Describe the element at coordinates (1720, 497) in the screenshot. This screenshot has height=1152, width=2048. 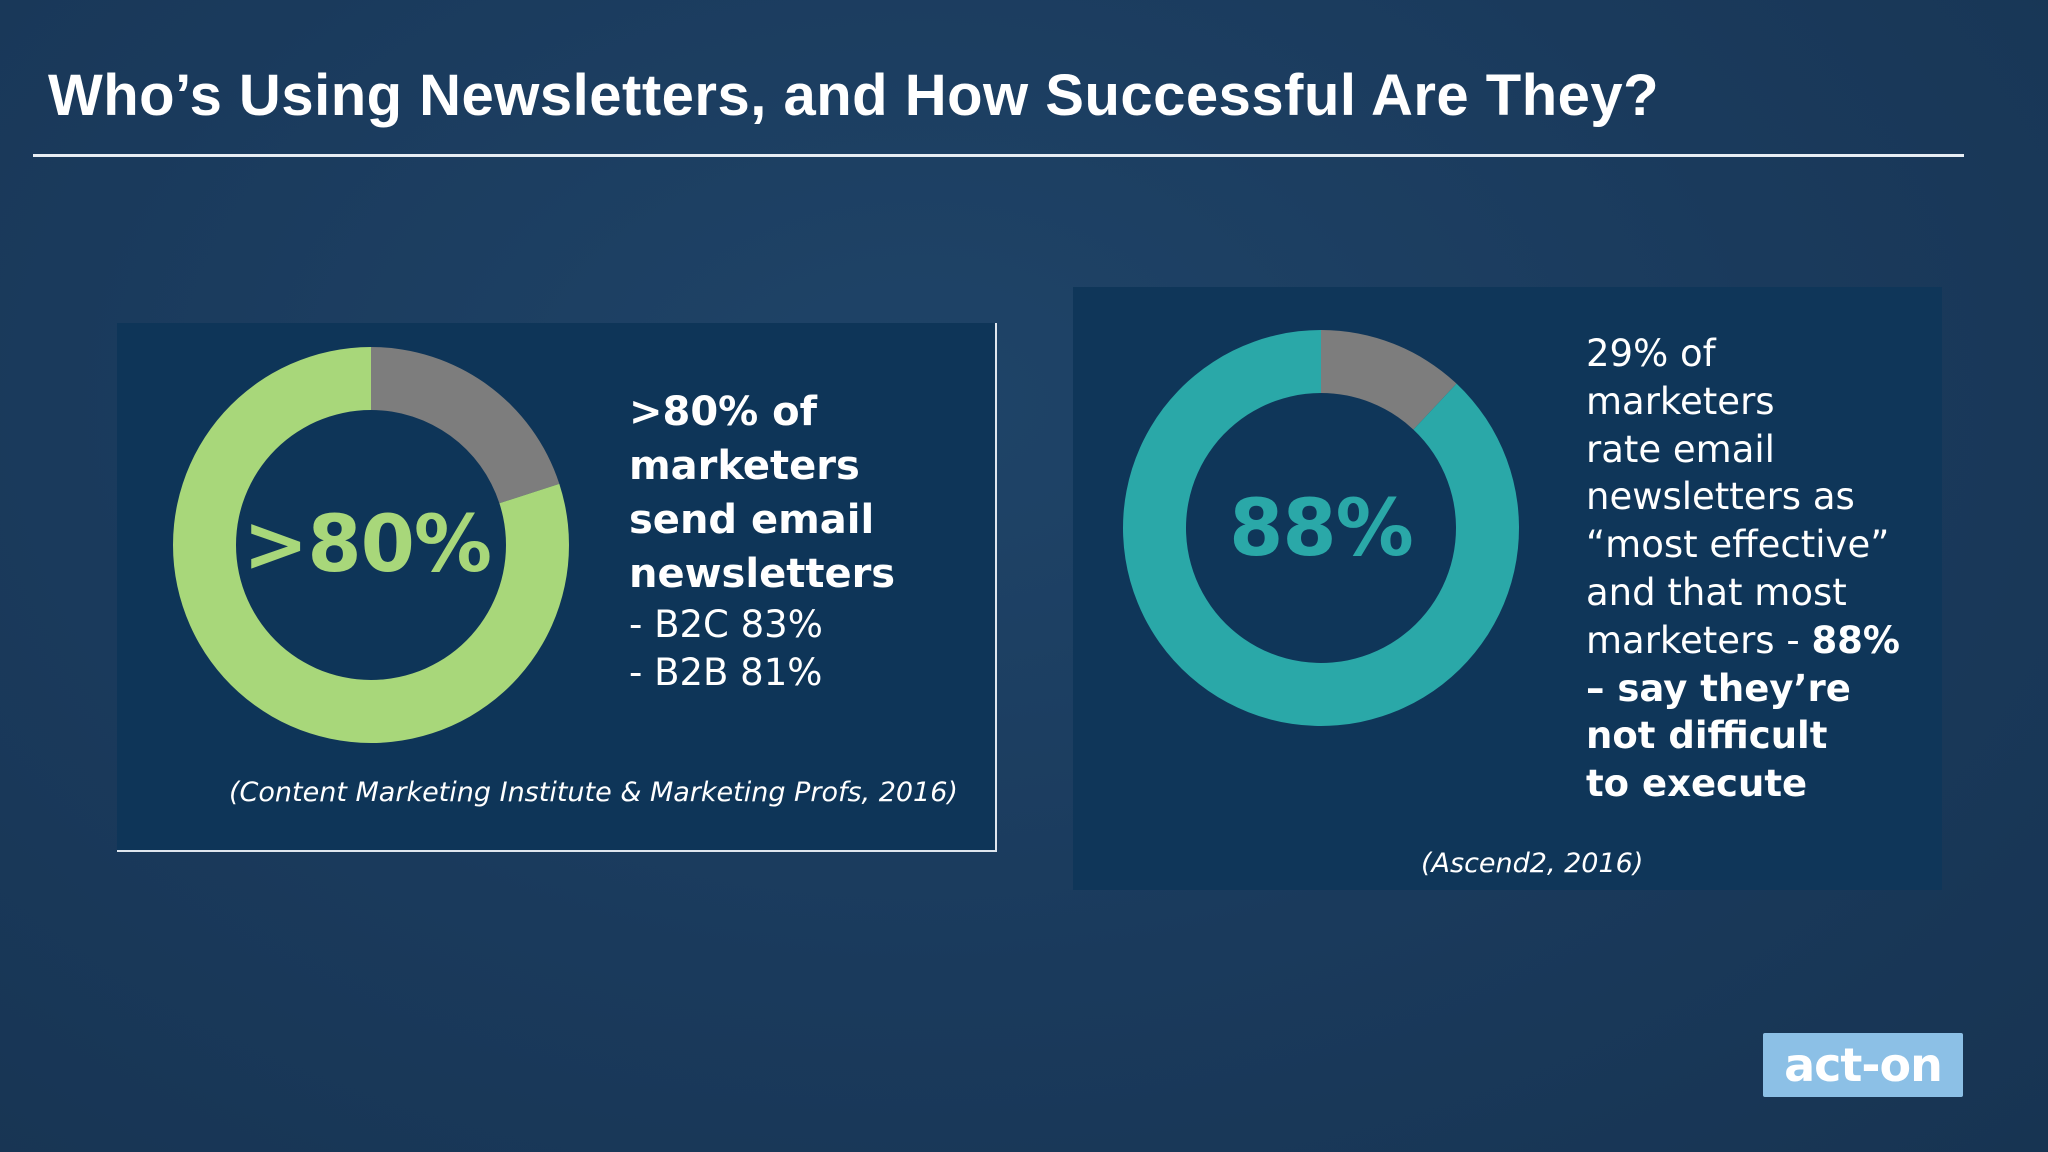
I see `stat-line: newsletters as` at that location.